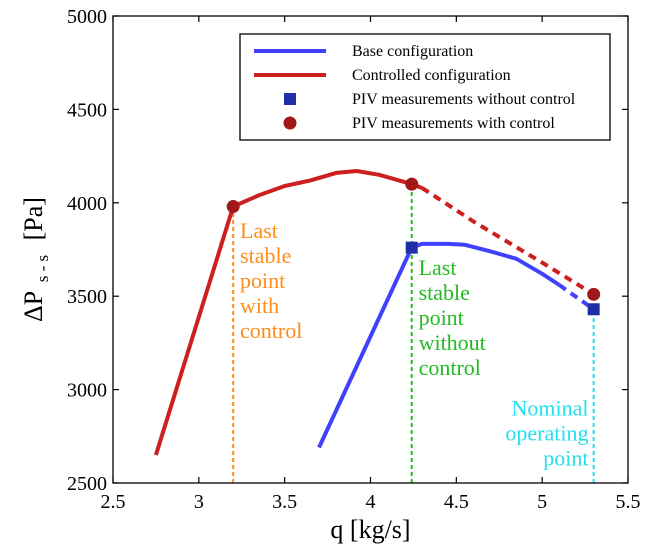 The width and height of the screenshot is (652, 548). Describe the element at coordinates (259, 305) in the screenshot. I see `annotation-line: with` at that location.